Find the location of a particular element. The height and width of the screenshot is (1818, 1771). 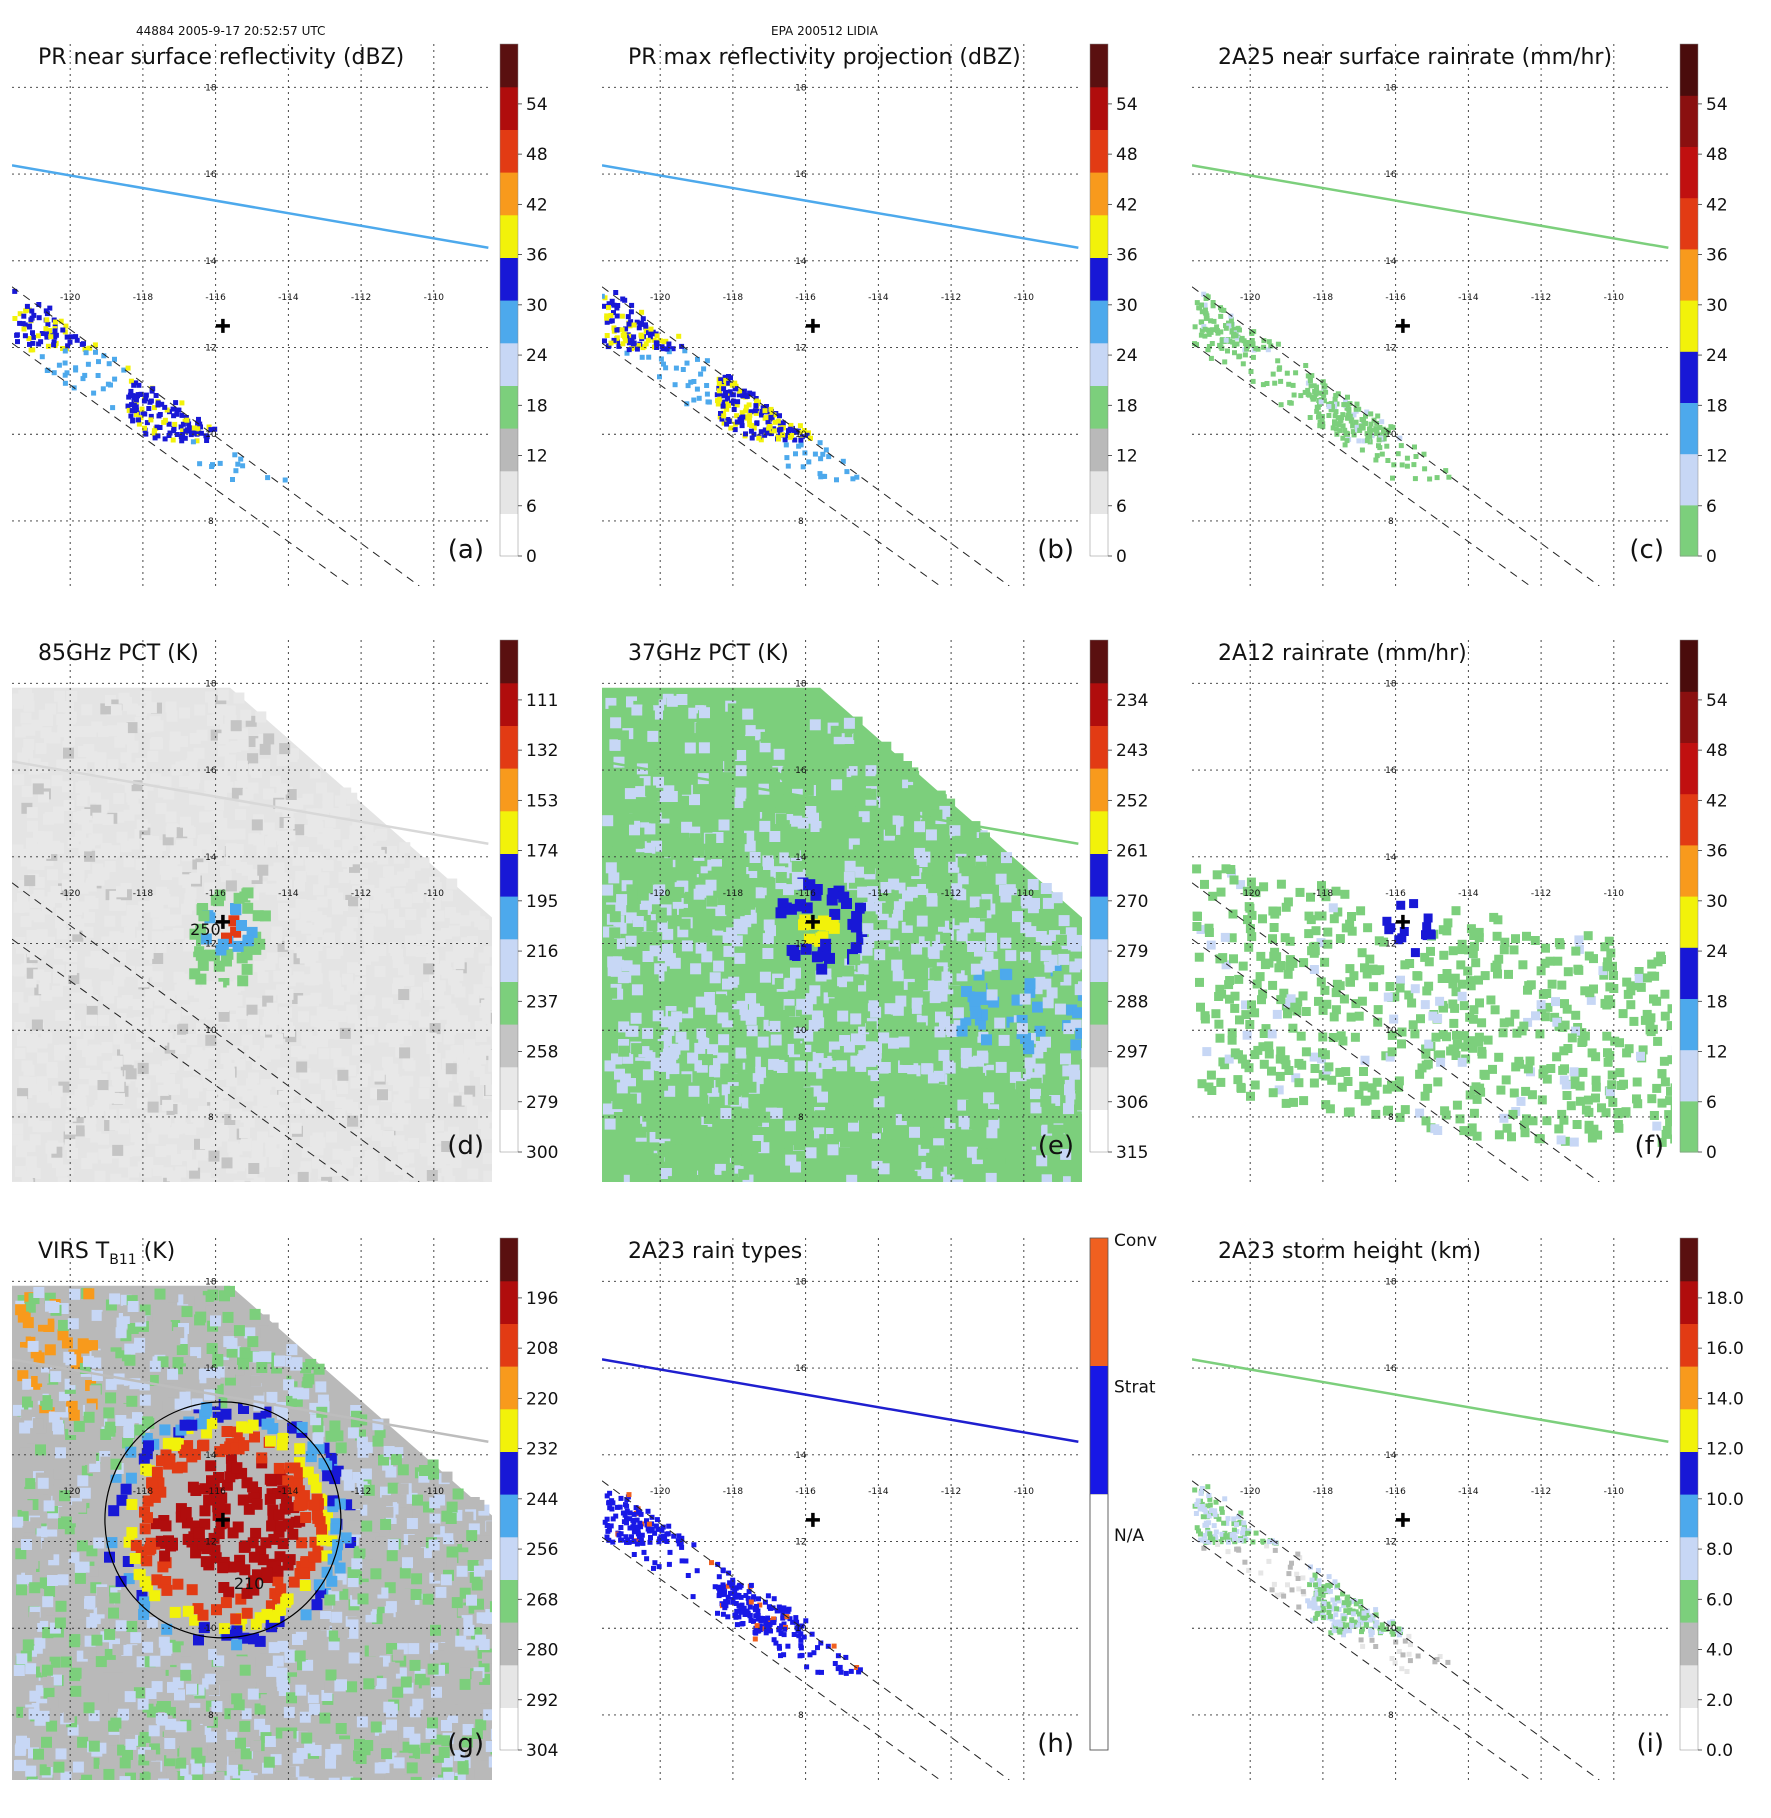

colorbar-tick: 195 is located at coordinates (542, 902).